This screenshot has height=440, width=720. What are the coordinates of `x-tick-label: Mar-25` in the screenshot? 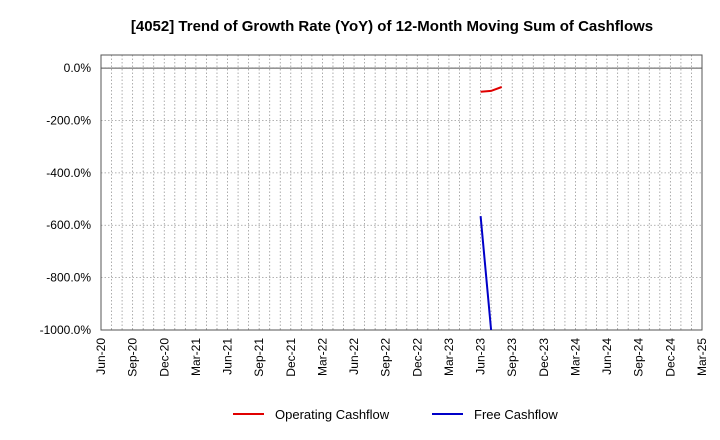 It's located at (702, 357).